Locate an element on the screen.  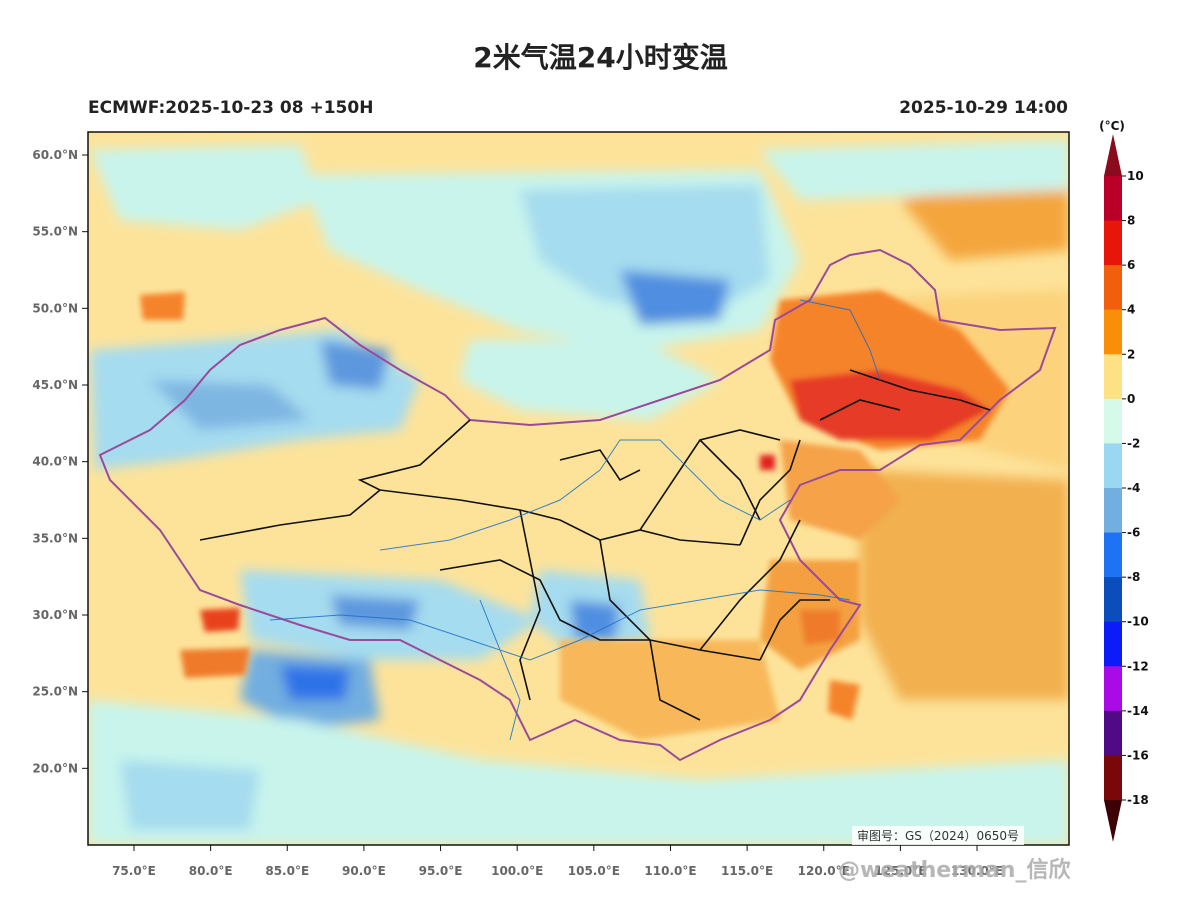
lat-tick-label: 25.0°N is located at coordinates (55, 692).